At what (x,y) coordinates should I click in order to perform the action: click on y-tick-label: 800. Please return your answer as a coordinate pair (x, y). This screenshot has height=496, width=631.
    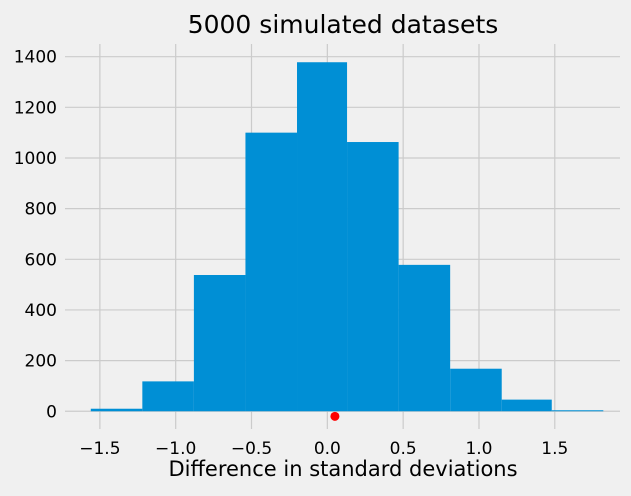
    Looking at the image, I should click on (41, 210).